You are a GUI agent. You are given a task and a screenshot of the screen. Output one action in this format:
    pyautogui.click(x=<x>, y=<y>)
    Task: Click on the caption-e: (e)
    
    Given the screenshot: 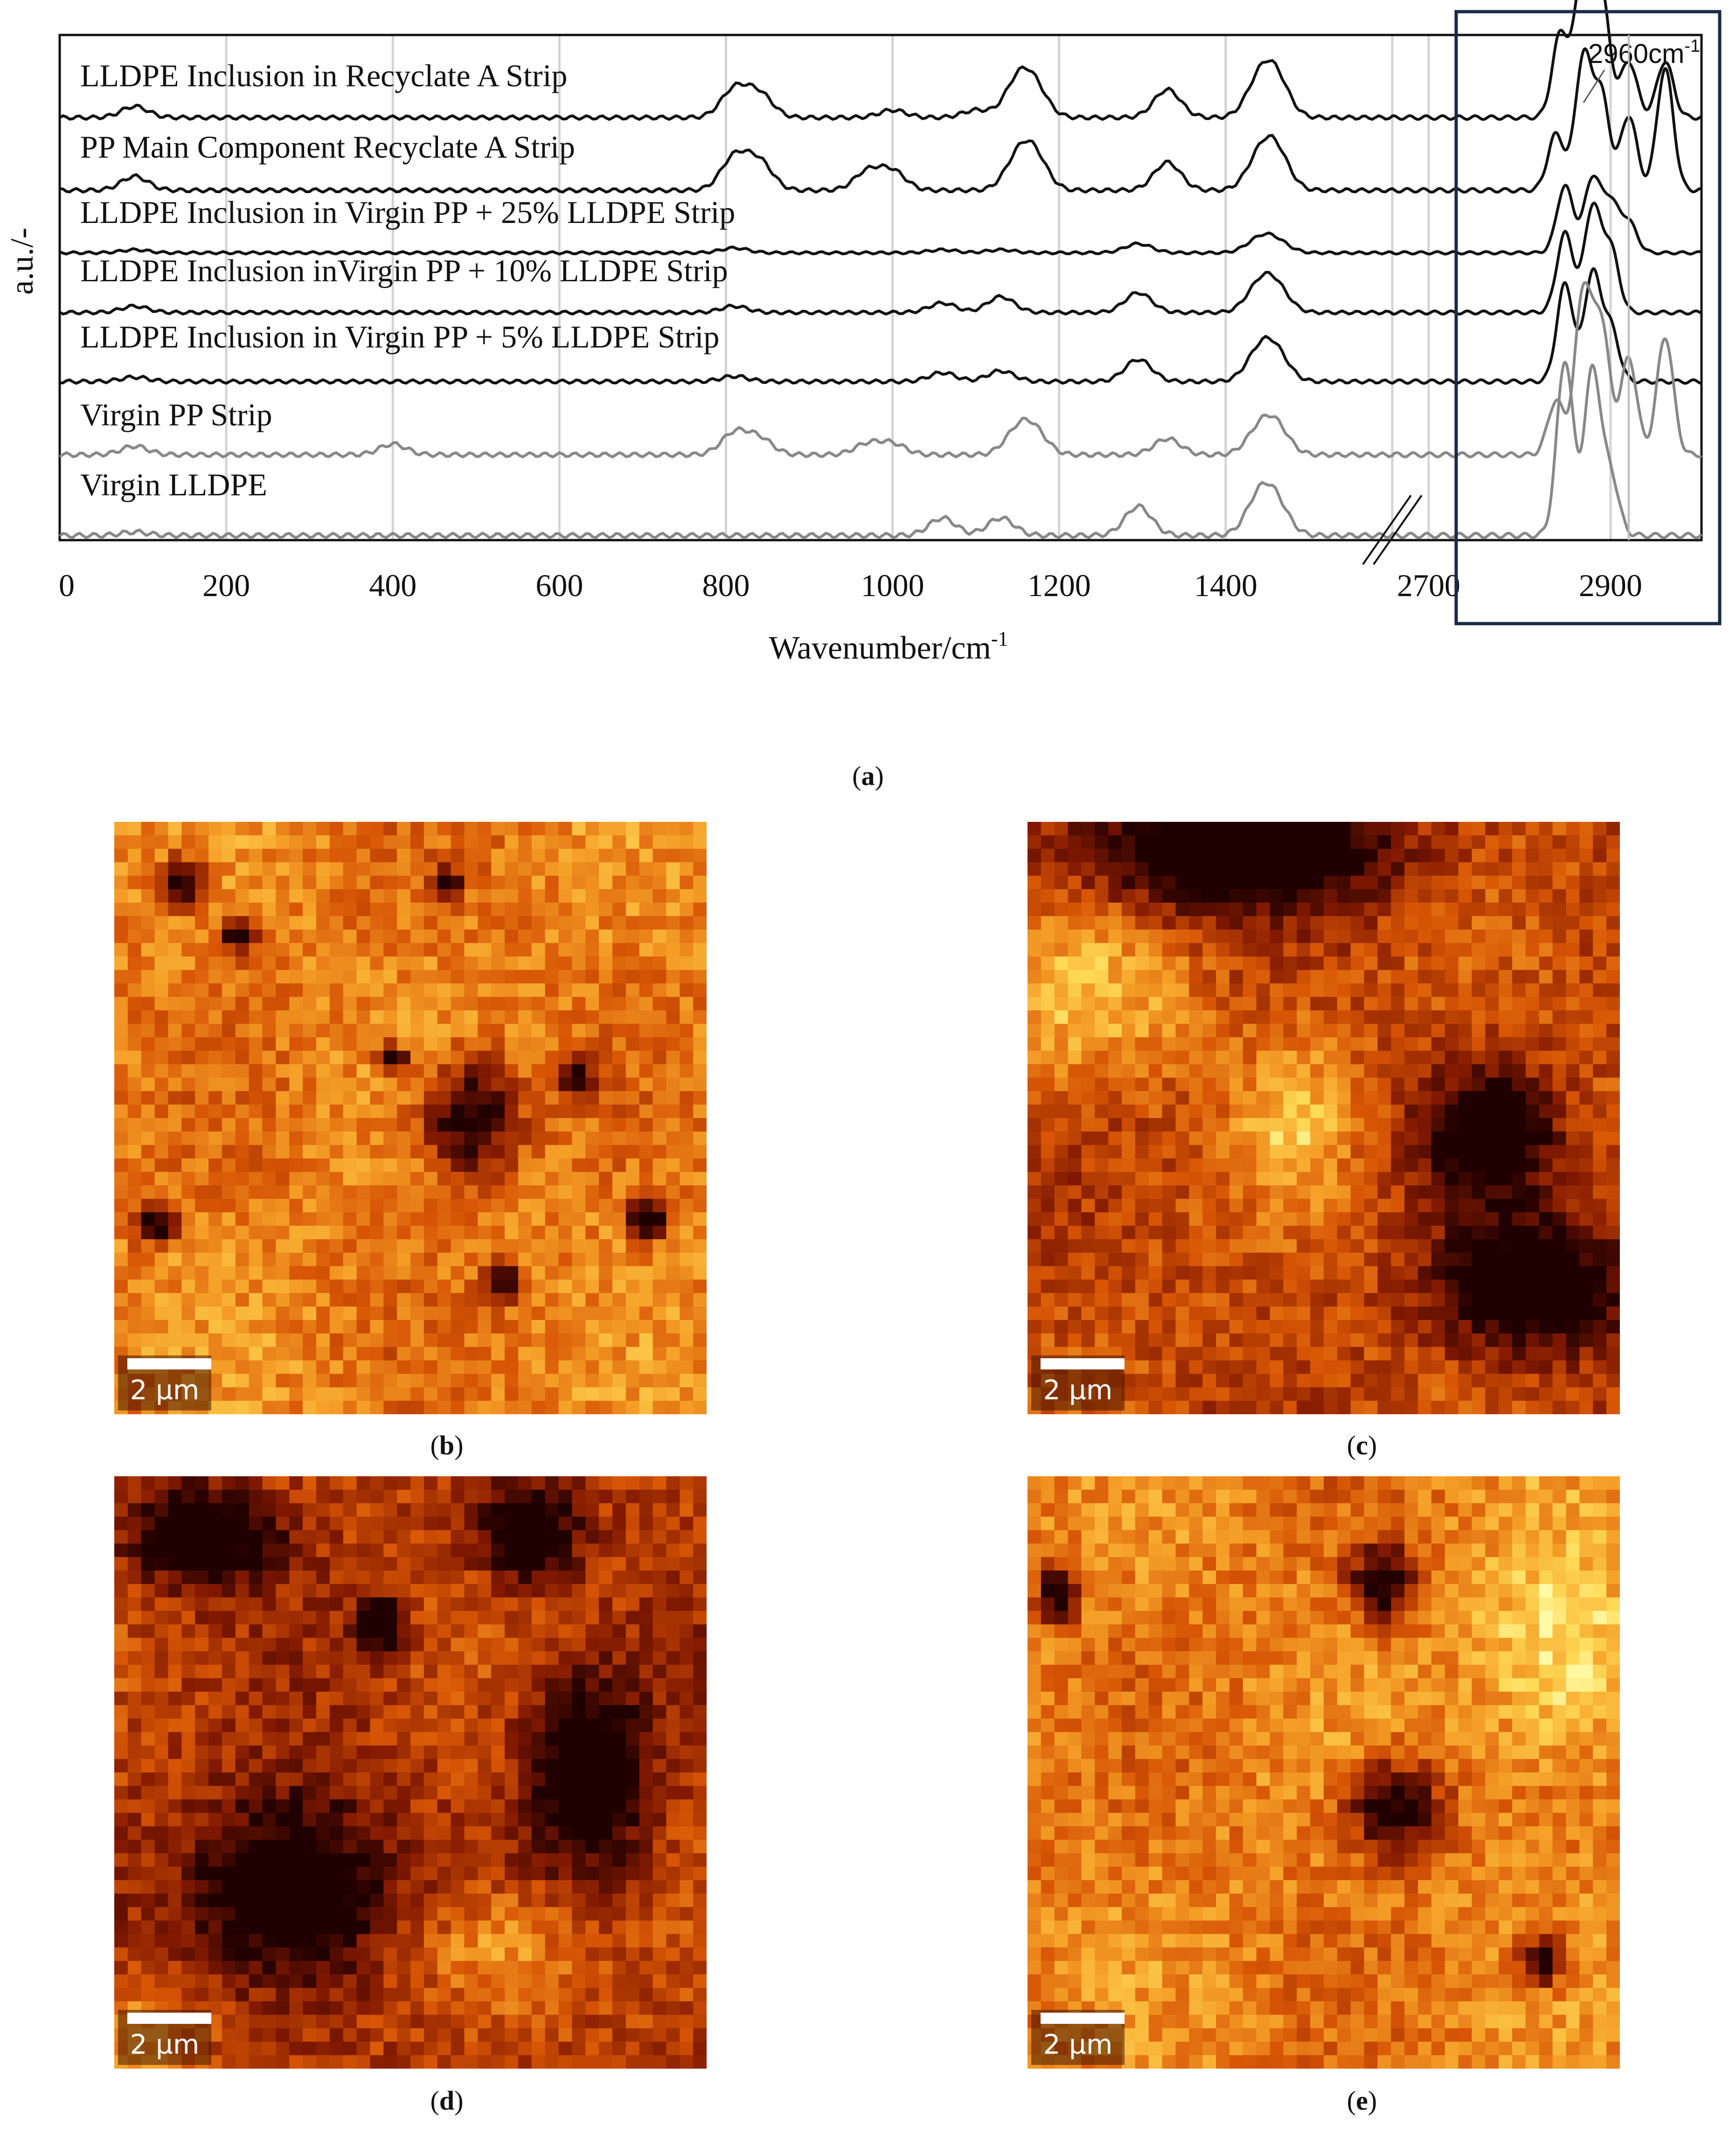 What is the action you would take?
    pyautogui.click(x=1362, y=2100)
    